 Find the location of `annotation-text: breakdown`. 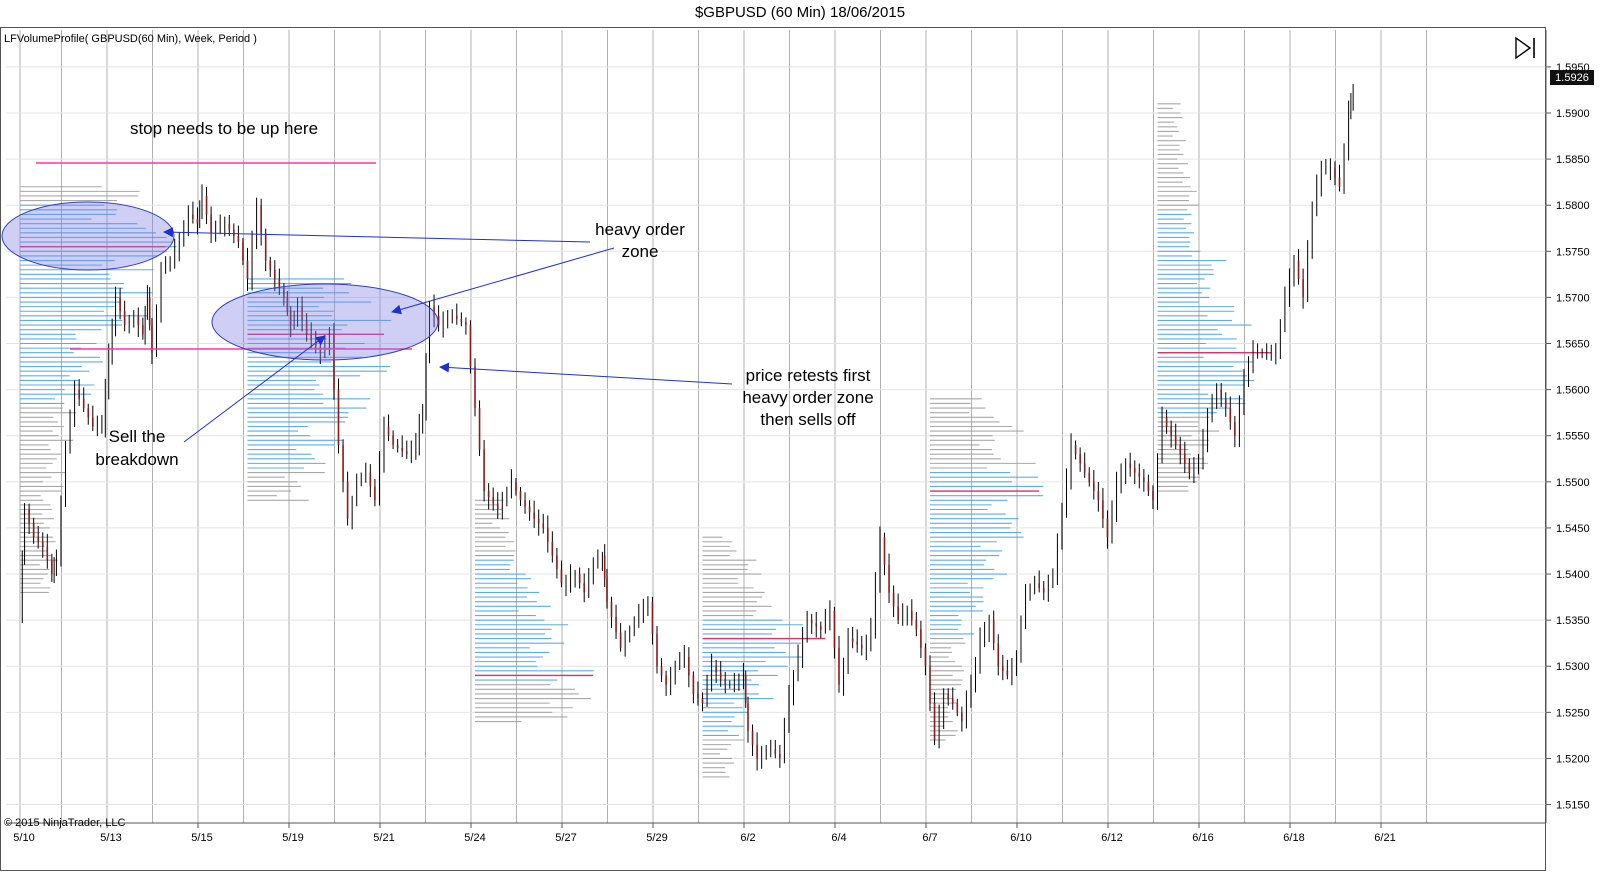

annotation-text: breakdown is located at coordinates (136, 459).